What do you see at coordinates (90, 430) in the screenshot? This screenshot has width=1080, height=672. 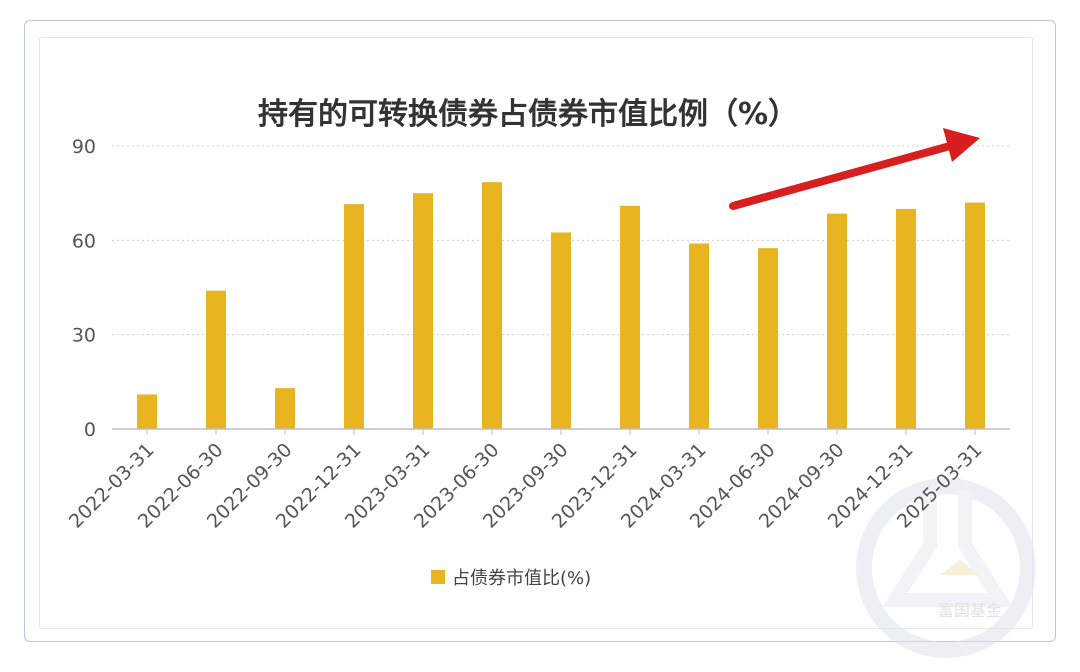 I see `y-tick-label: 0` at bounding box center [90, 430].